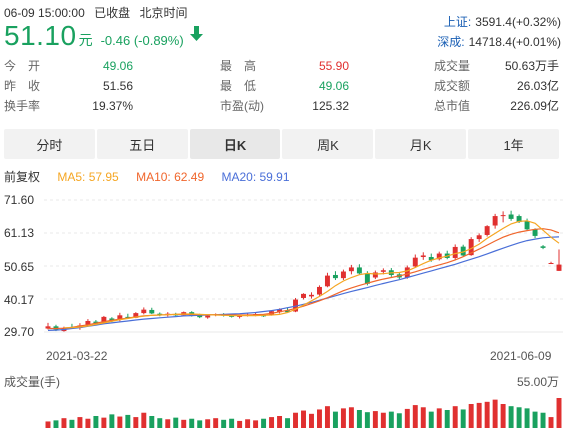  What do you see at coordinates (19, 267) in the screenshot?
I see `y-tick-label: 50.65` at bounding box center [19, 267].